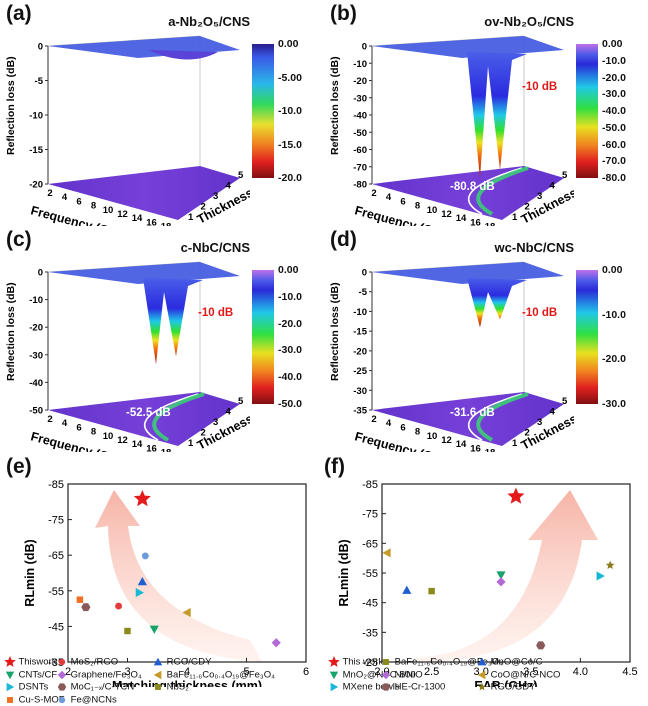  What do you see at coordinates (263, 111) in the screenshot?
I see `colorbar` at bounding box center [263, 111].